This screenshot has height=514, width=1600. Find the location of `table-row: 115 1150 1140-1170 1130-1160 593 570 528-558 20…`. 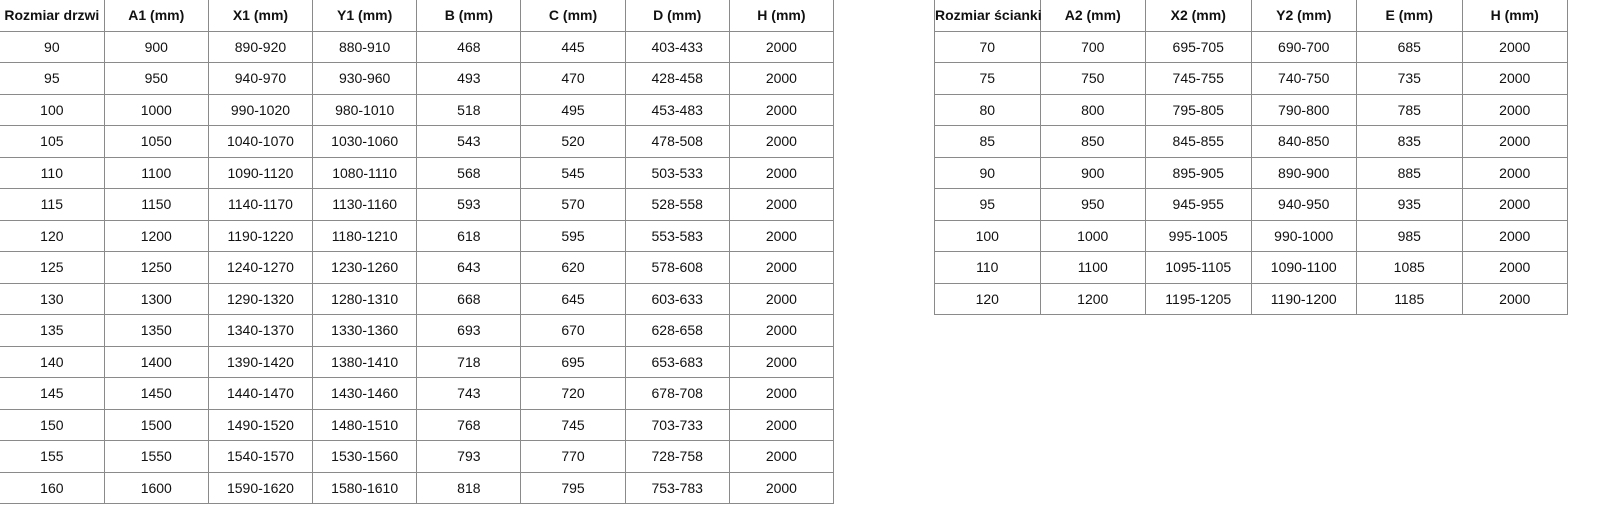

table-row: 115 1150 1140-1170 1130-1160 593 570 528-558 20… is located at coordinates (417, 204).